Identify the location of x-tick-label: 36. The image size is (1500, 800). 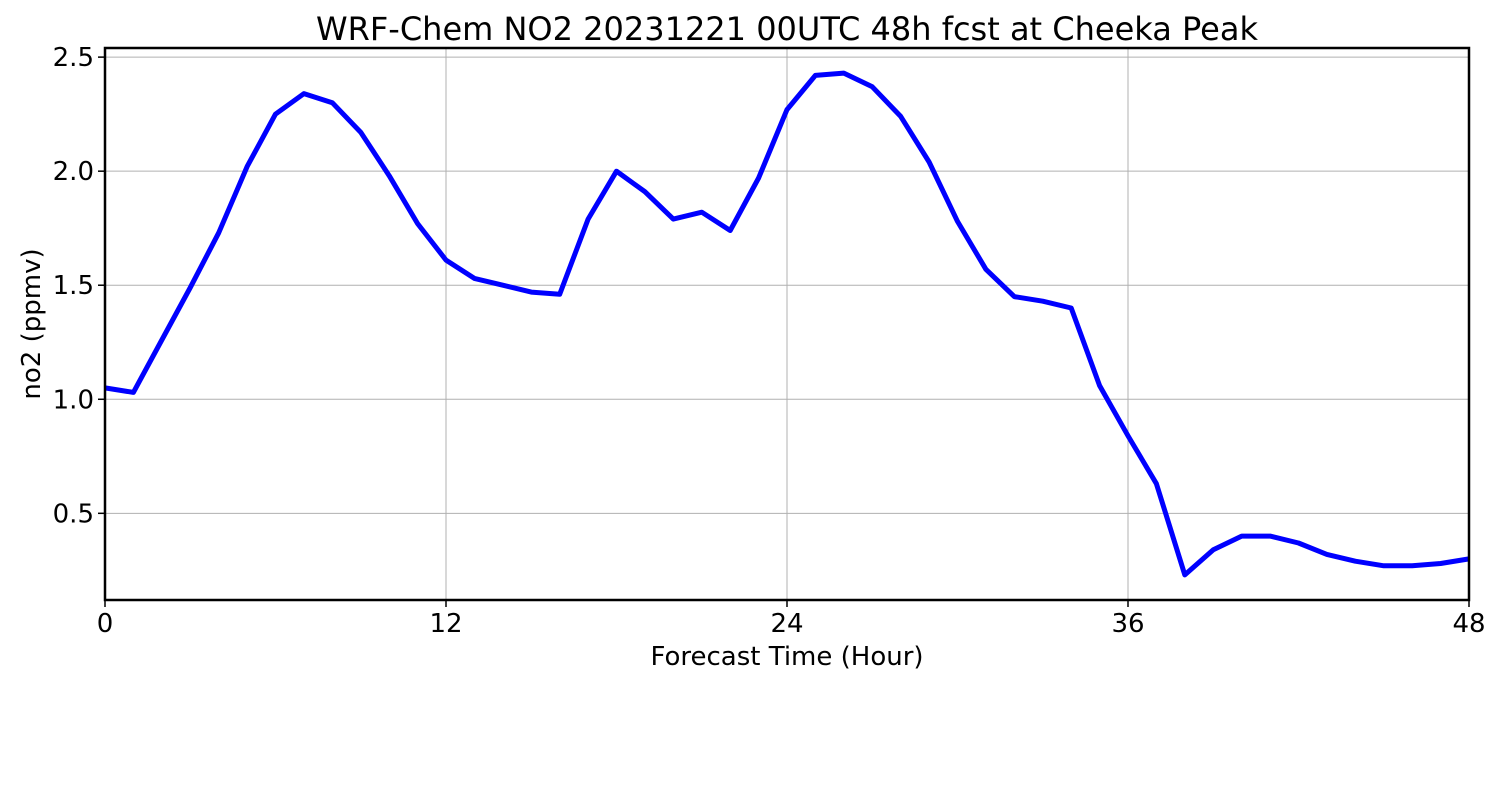
(1127, 624).